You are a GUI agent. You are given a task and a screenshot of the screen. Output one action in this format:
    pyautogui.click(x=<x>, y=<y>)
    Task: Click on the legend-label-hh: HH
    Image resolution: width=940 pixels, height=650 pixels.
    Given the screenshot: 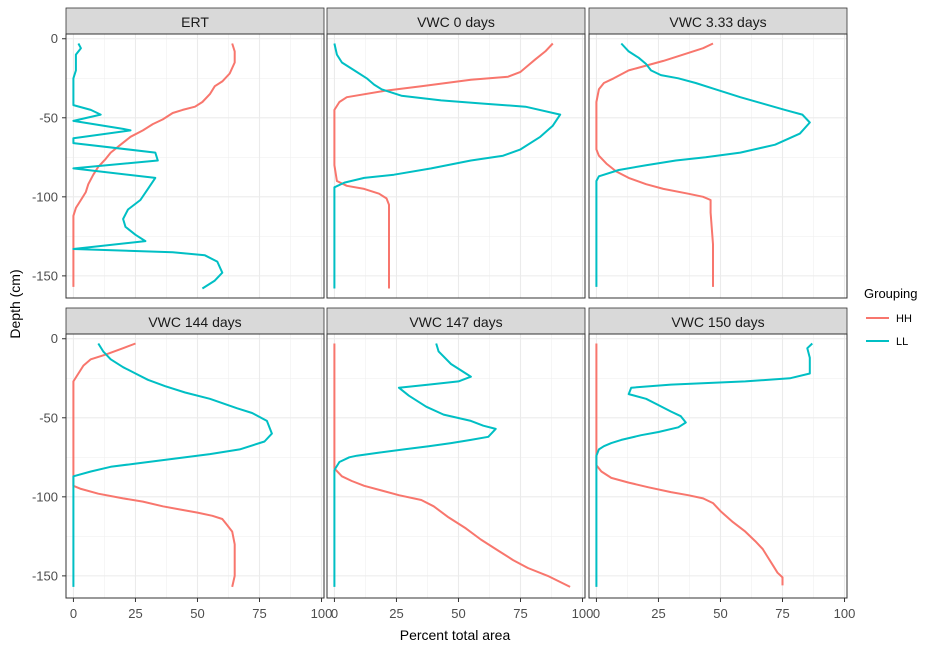 What is the action you would take?
    pyautogui.click(x=904, y=319)
    